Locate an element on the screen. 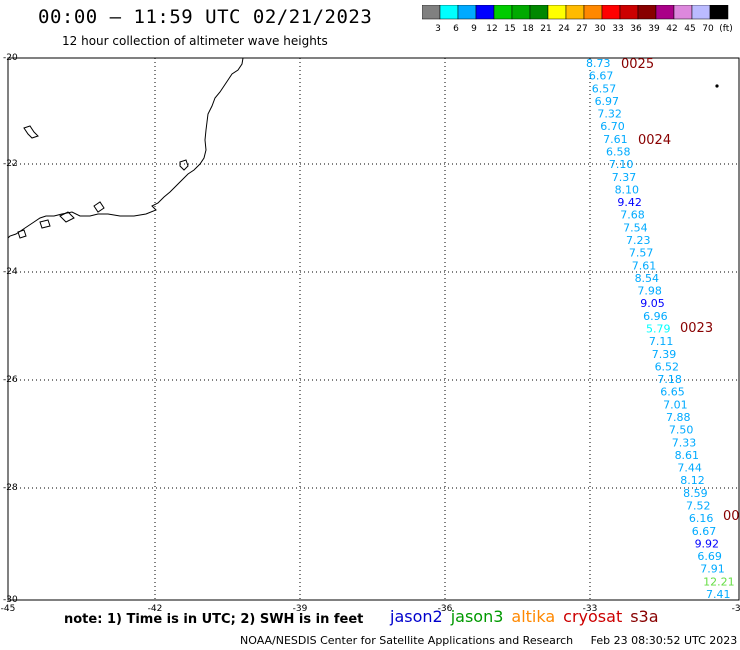  latitude-label: -26 is located at coordinates (10, 380).